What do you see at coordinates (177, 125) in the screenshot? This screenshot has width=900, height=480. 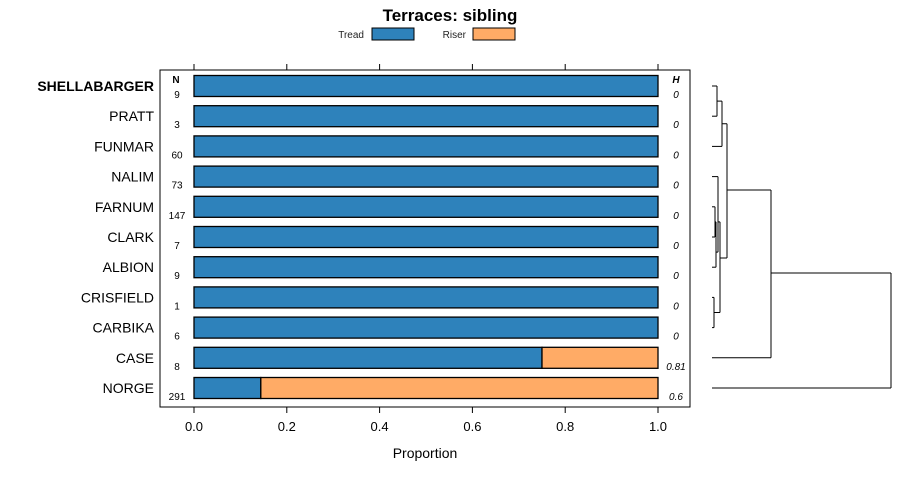 I see `n-value: 3` at bounding box center [177, 125].